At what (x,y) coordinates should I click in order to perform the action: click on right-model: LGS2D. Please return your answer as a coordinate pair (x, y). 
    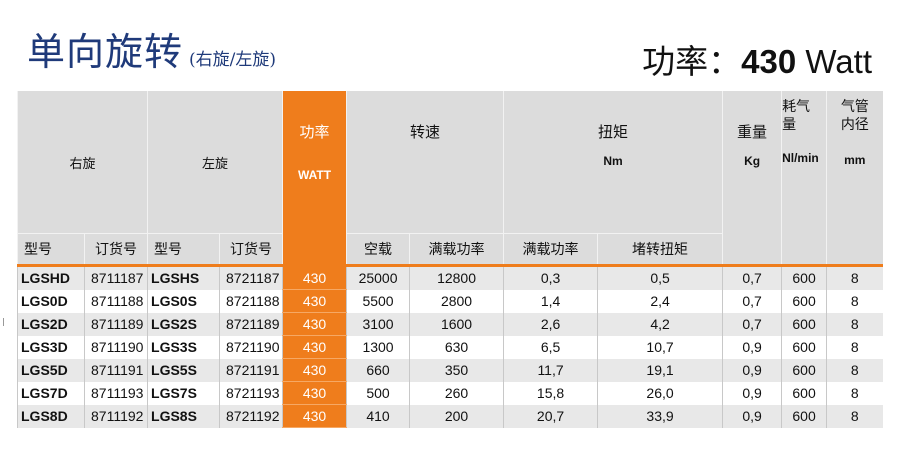
    Looking at the image, I should click on (51, 324).